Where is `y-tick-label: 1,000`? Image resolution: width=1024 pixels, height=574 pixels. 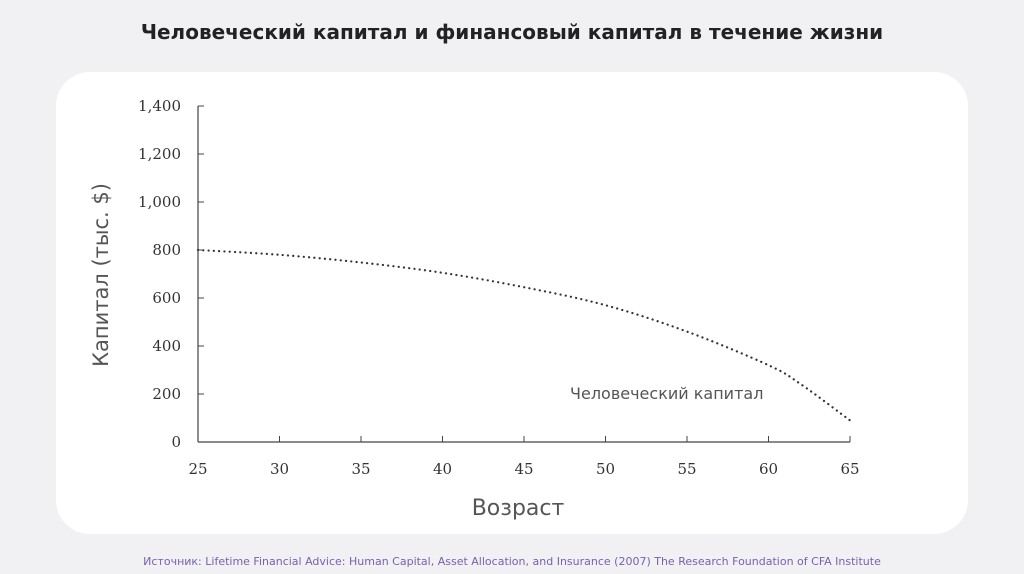 y-tick-label: 1,000 is located at coordinates (159, 202).